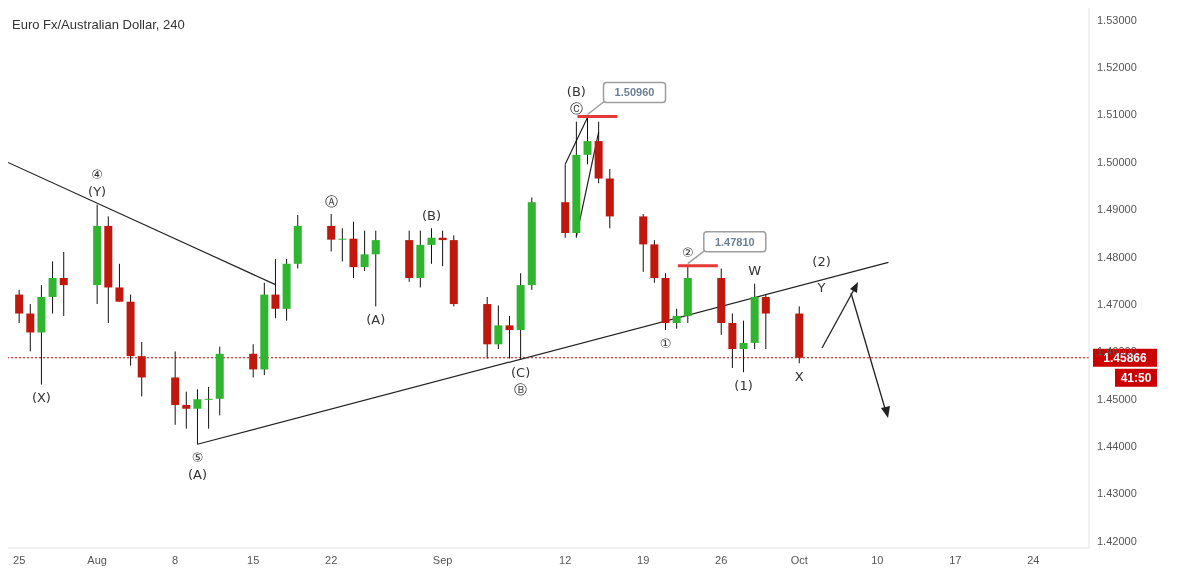 The height and width of the screenshot is (580, 1181). Describe the element at coordinates (331, 559) in the screenshot. I see `x-tick-label: 22` at that location.